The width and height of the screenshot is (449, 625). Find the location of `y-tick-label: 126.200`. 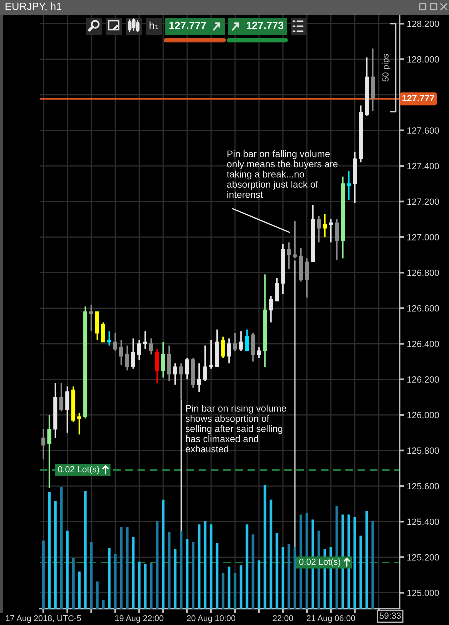

y-tick-label: 126.200 is located at coordinates (424, 379).